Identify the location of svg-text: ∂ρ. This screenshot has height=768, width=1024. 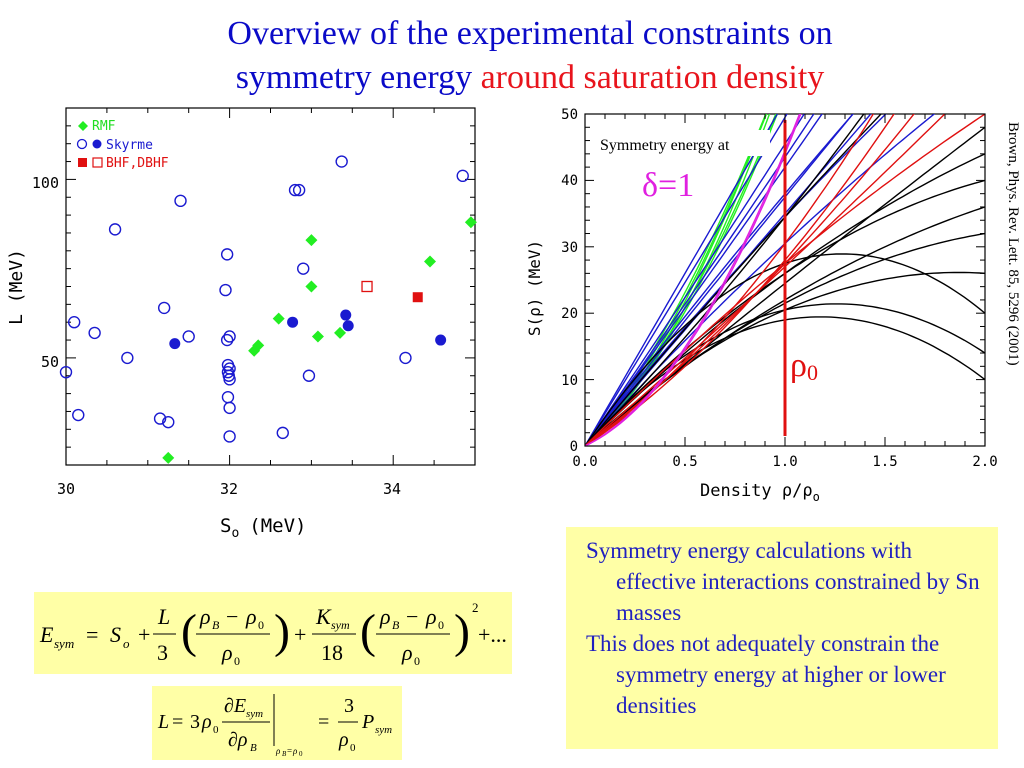
(237, 740).